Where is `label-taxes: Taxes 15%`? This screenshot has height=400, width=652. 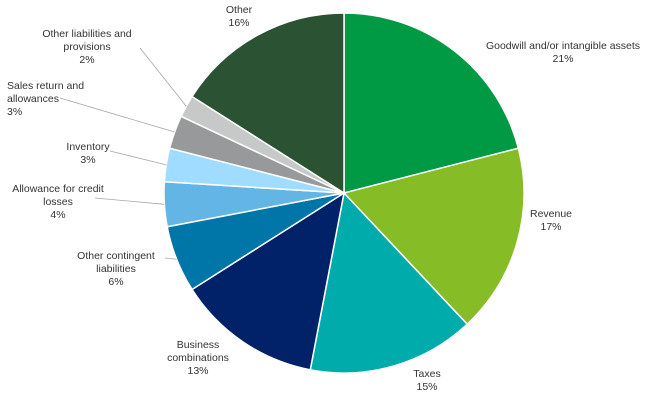 label-taxes: Taxes 15% is located at coordinates (426, 381).